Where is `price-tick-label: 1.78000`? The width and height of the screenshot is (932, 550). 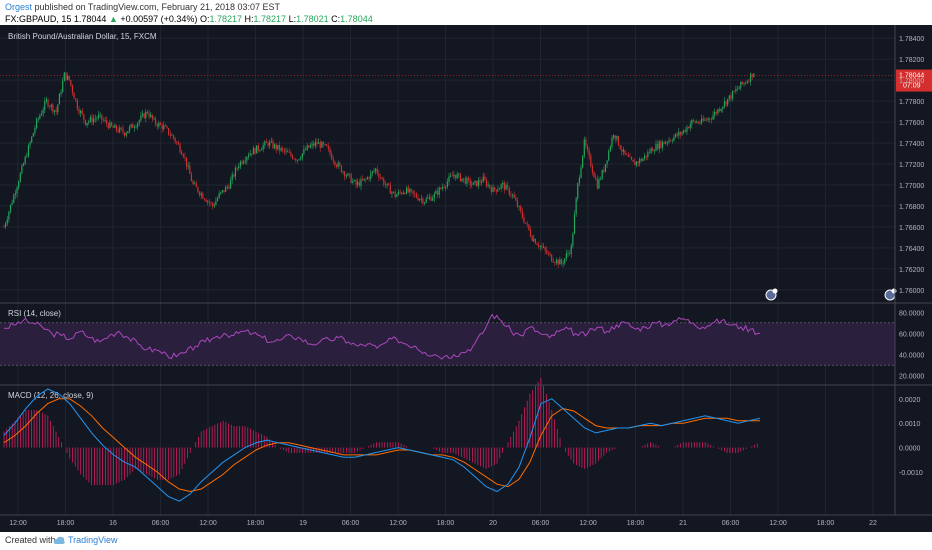
price-tick-label: 1.78000 is located at coordinates (911, 81).